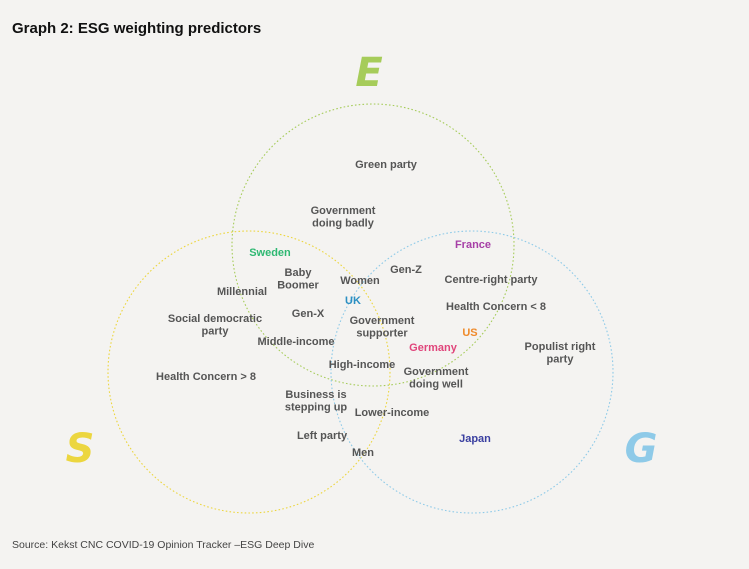 This screenshot has width=749, height=569. Describe the element at coordinates (215, 325) in the screenshot. I see `label-social-democratic-party: Social democratic party` at that location.